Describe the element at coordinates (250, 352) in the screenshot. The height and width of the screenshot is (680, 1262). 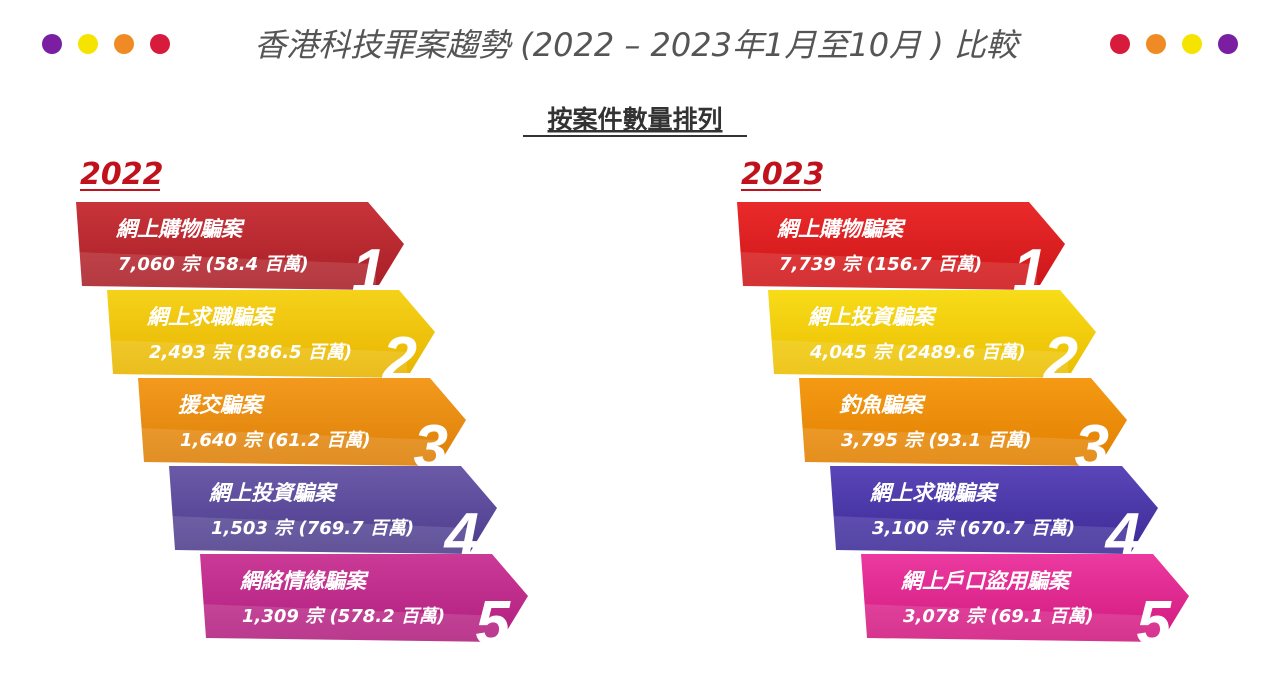
I see `item-stat: 2,493 宗 (386.5 百萬)` at that location.